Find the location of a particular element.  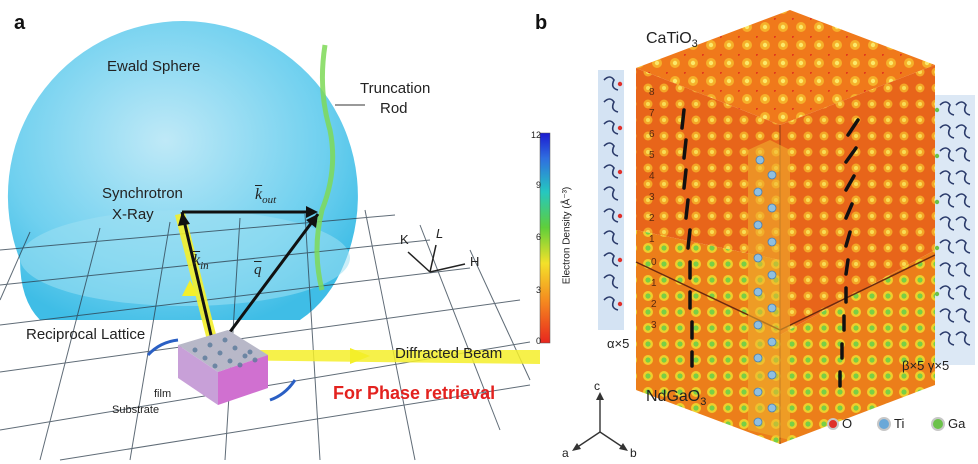

axis-a-label: a is located at coordinates (565, 453).